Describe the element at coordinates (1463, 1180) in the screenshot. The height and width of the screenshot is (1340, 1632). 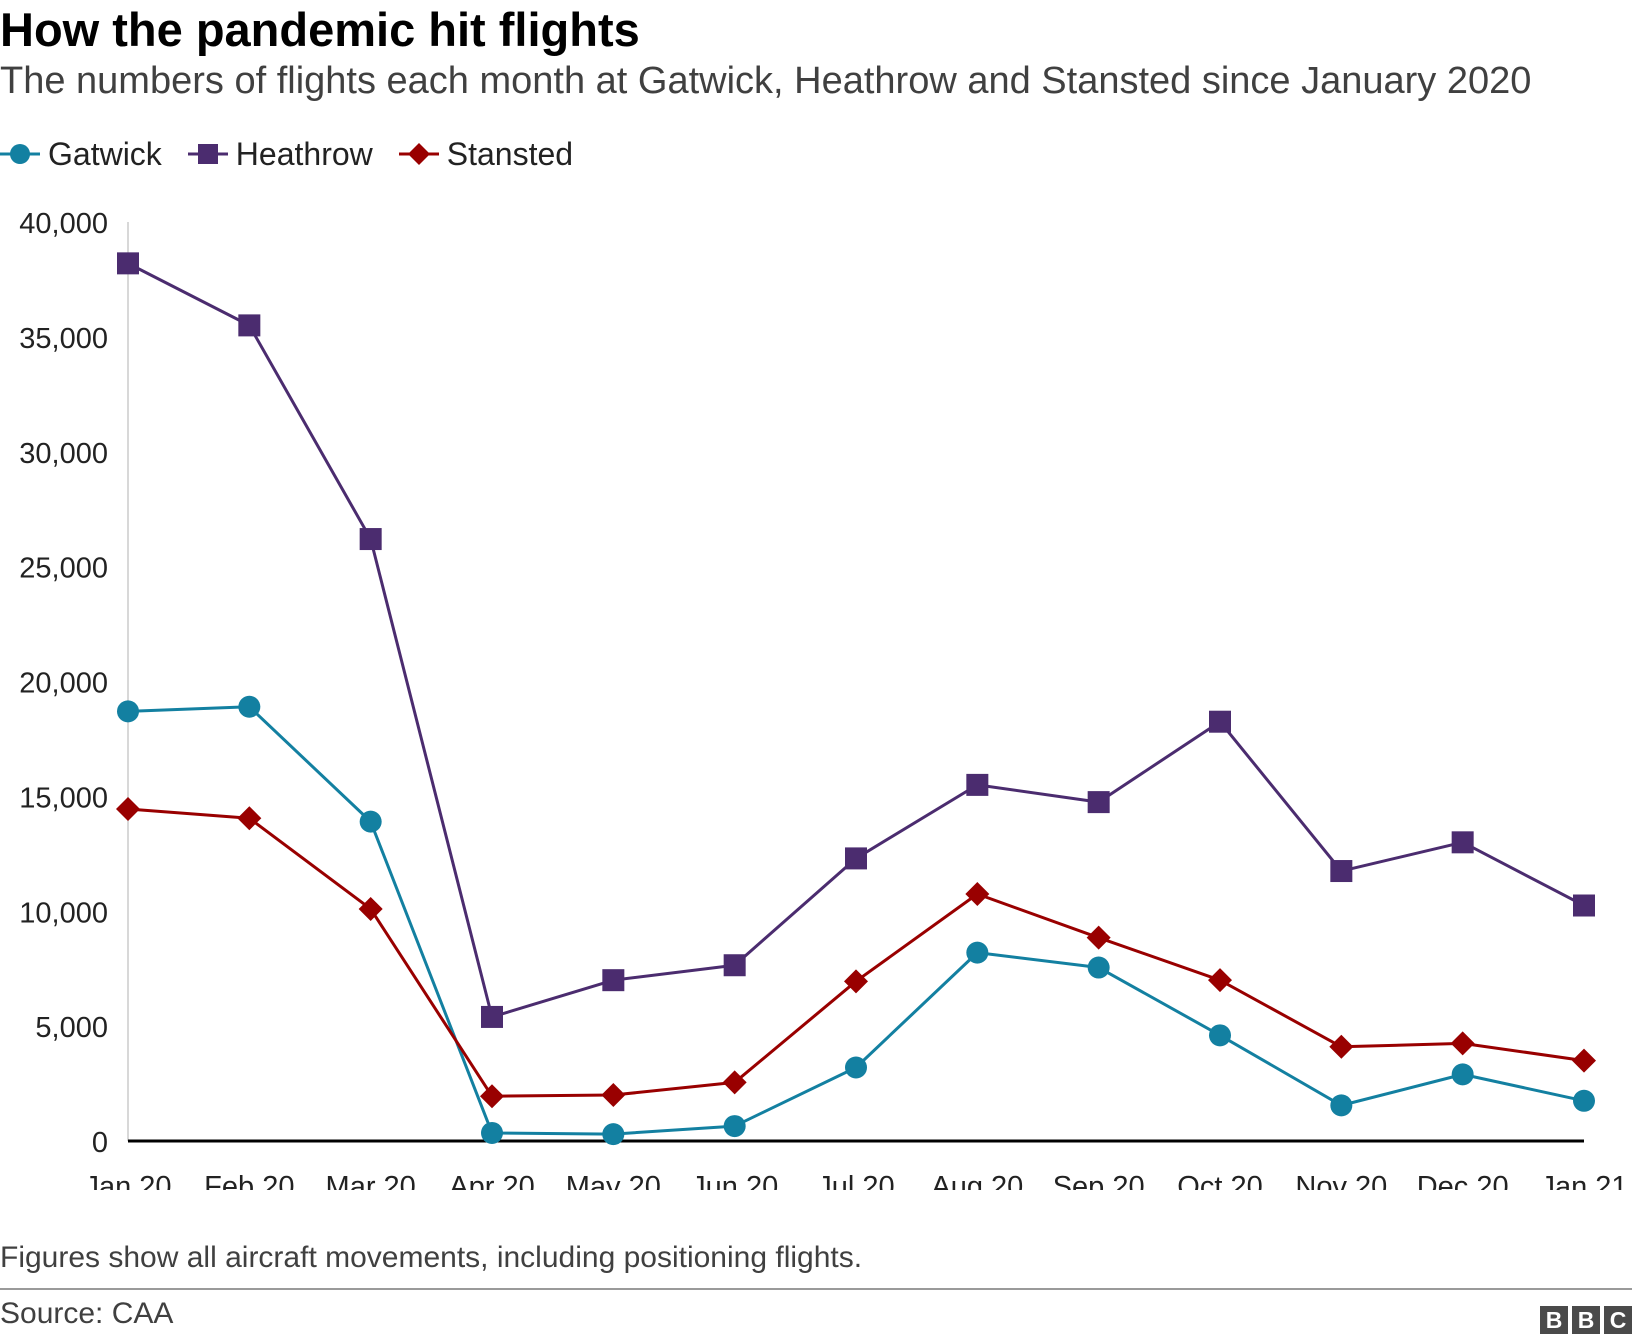
I see `x-tick-label: Dec 20` at that location.